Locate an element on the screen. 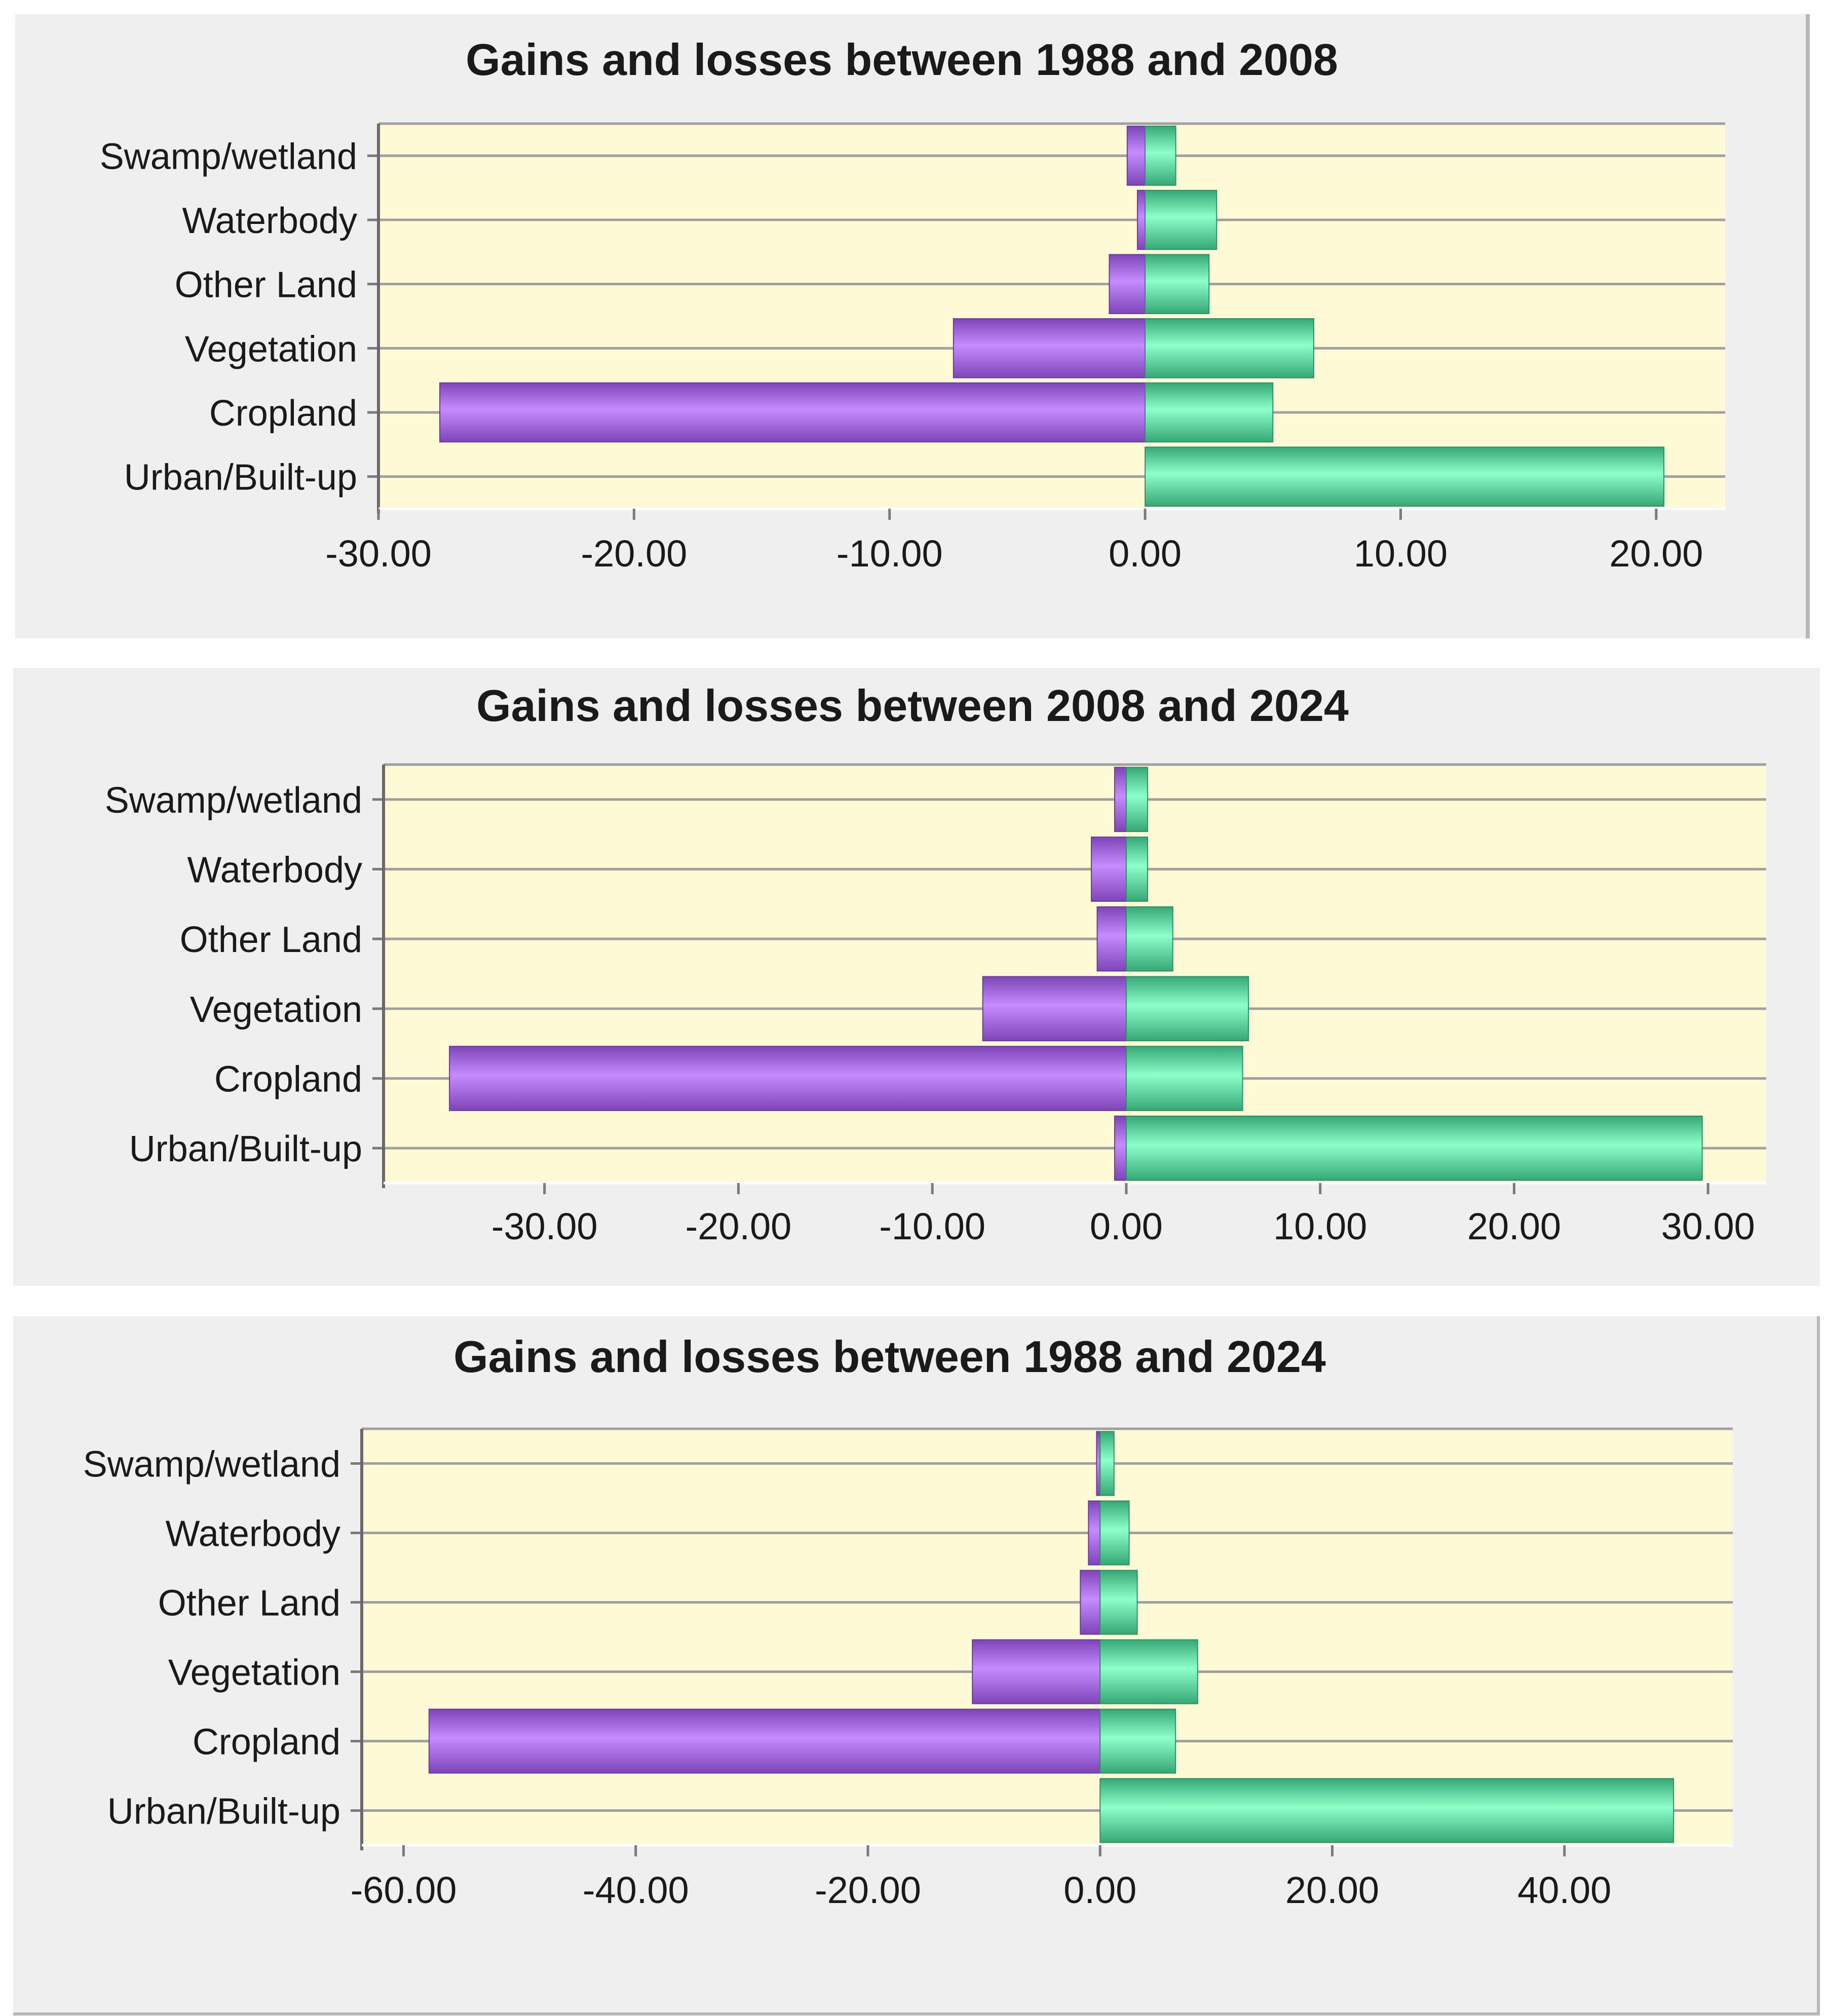  x-tick-label: -40.00 is located at coordinates (636, 1890).